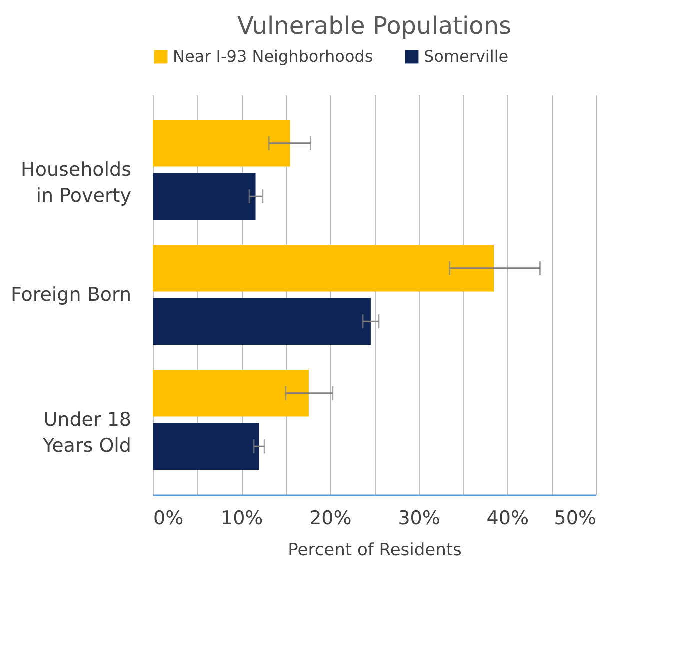 This screenshot has width=679, height=669. I want to click on y-tick-label: Households in Poverty, so click(76, 183).